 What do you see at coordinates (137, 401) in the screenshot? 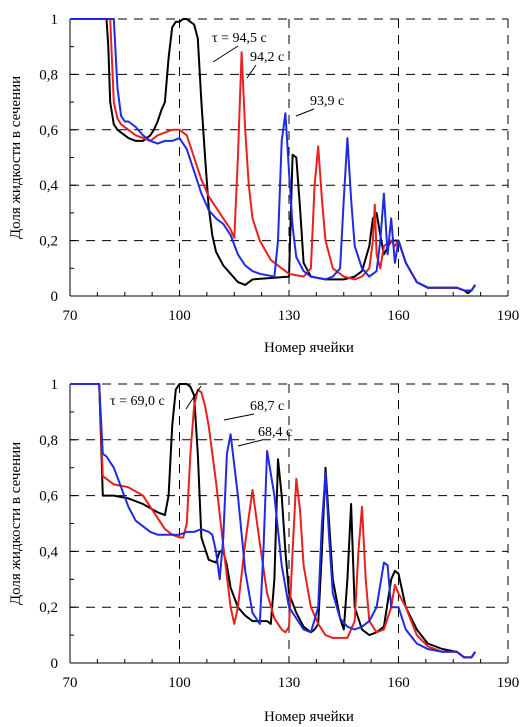
I see `annotation-label: τ = 69,0 с` at bounding box center [137, 401].